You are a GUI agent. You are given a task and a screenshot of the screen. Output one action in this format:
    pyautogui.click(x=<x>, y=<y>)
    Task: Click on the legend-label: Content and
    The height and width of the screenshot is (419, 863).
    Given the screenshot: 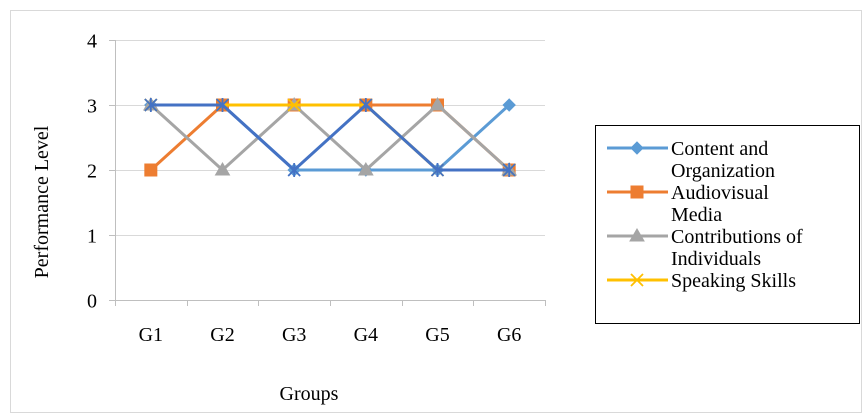 What is the action you would take?
    pyautogui.click(x=719, y=149)
    